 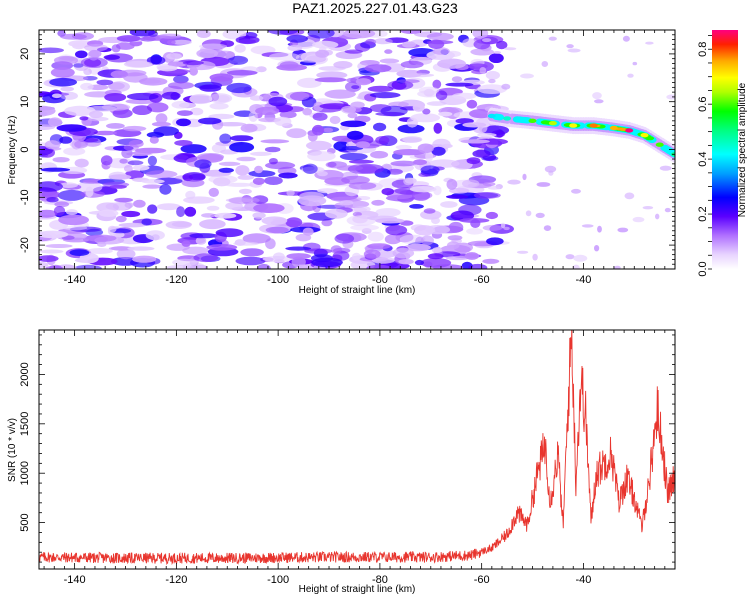 What do you see at coordinates (25, 245) in the screenshot?
I see `y-tick-label: -20` at bounding box center [25, 245].